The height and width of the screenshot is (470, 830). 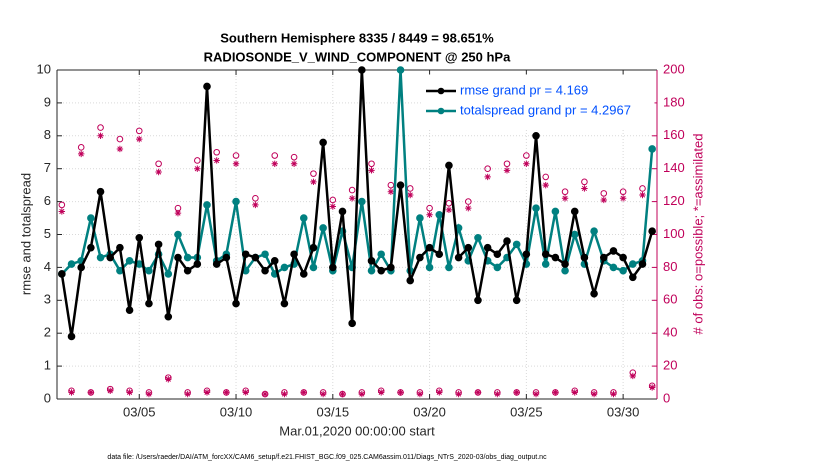 What do you see at coordinates (357, 56) in the screenshot?
I see `chart-subtitle: RADIOSONDE_V_WIND_COMPONENT @ 250 hPa` at bounding box center [357, 56].